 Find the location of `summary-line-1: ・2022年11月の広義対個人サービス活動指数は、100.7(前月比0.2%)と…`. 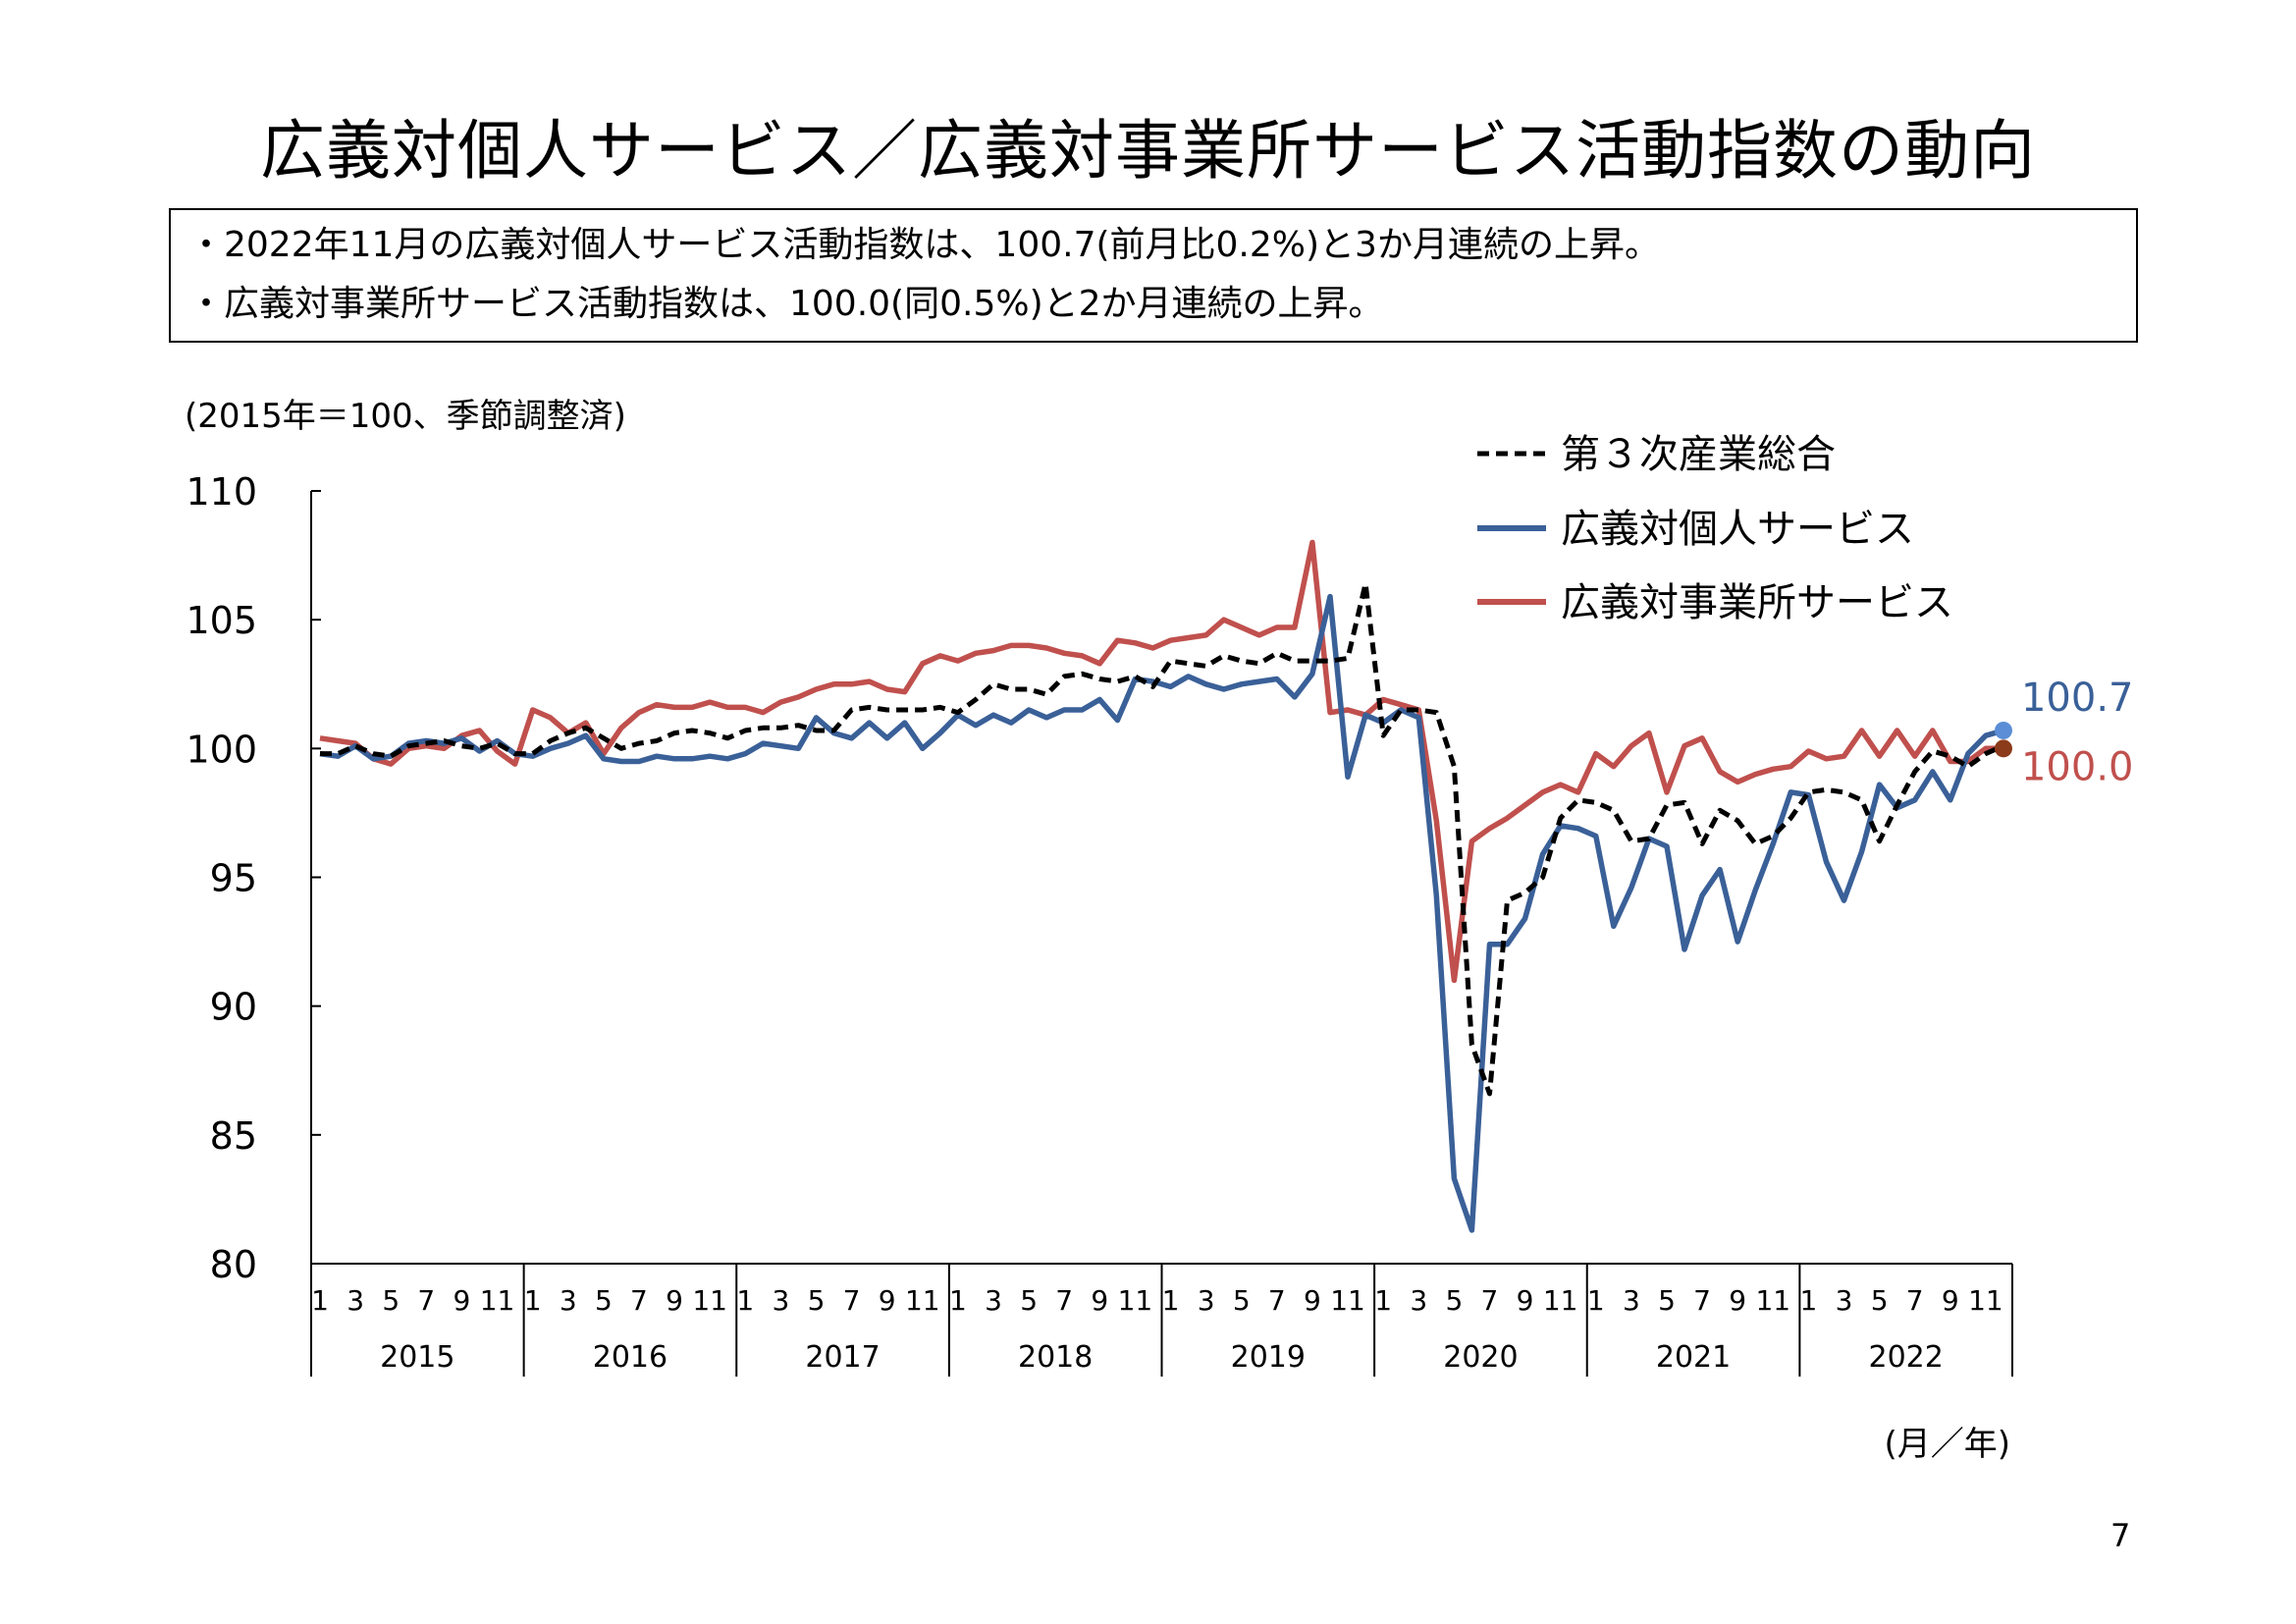

summary-line-1: ・2022年11月の広義対個人サービス活動指数は、100.7(前月比0.2%)と… is located at coordinates (924, 245).